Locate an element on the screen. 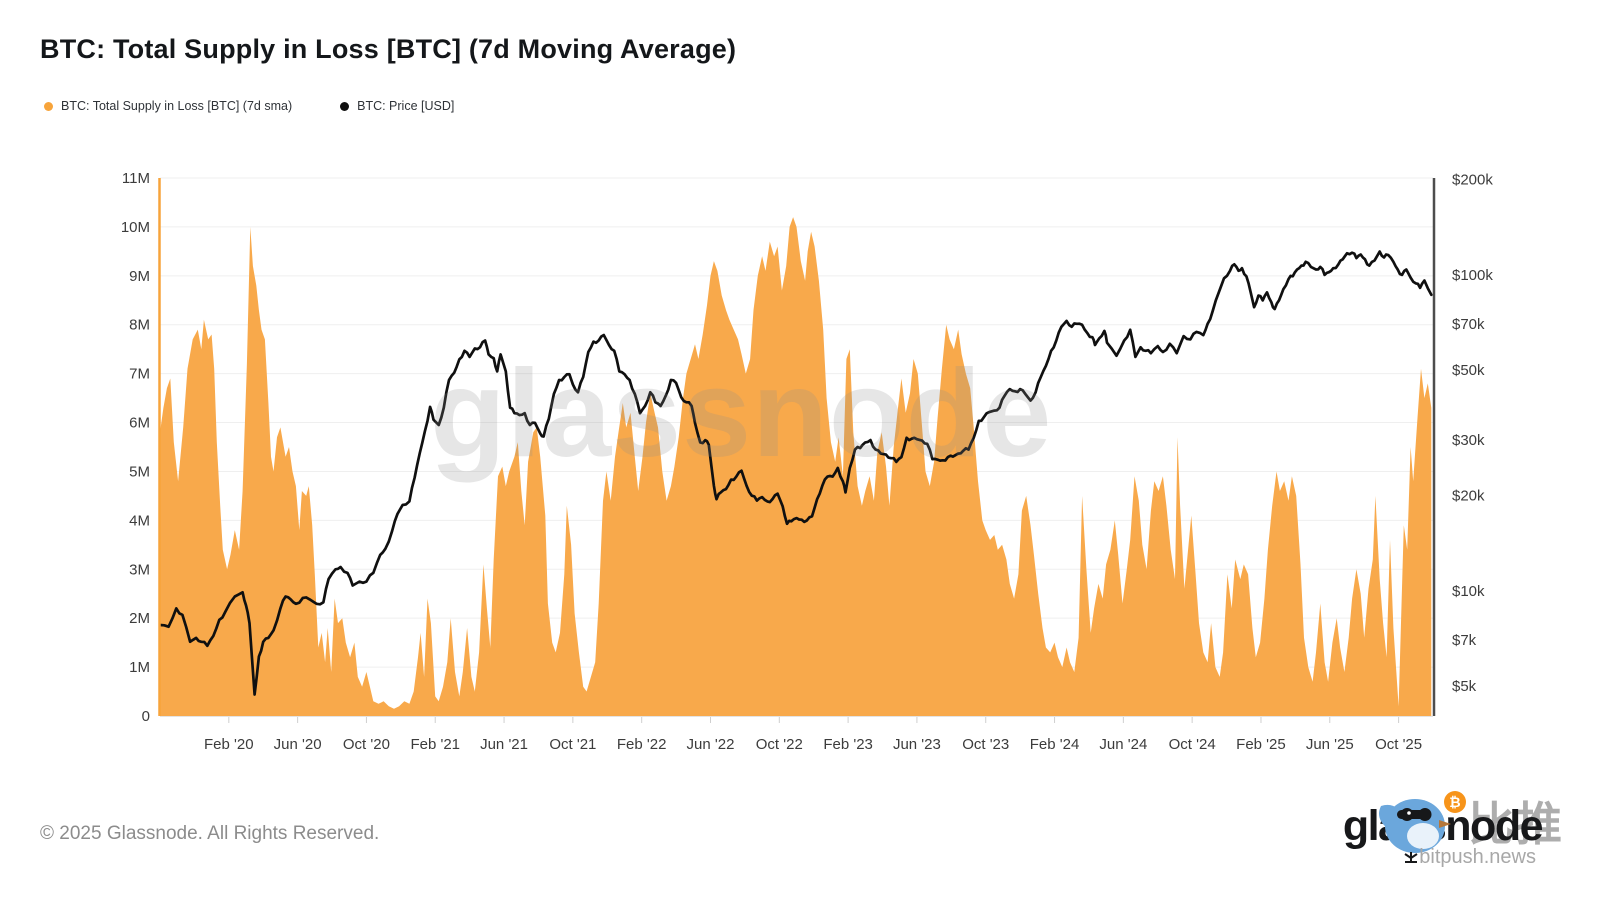 This screenshot has width=1600, height=900. glassnode-logo: 比推 glassnode ₿ bitpush.news is located at coordinates (1407, 834).